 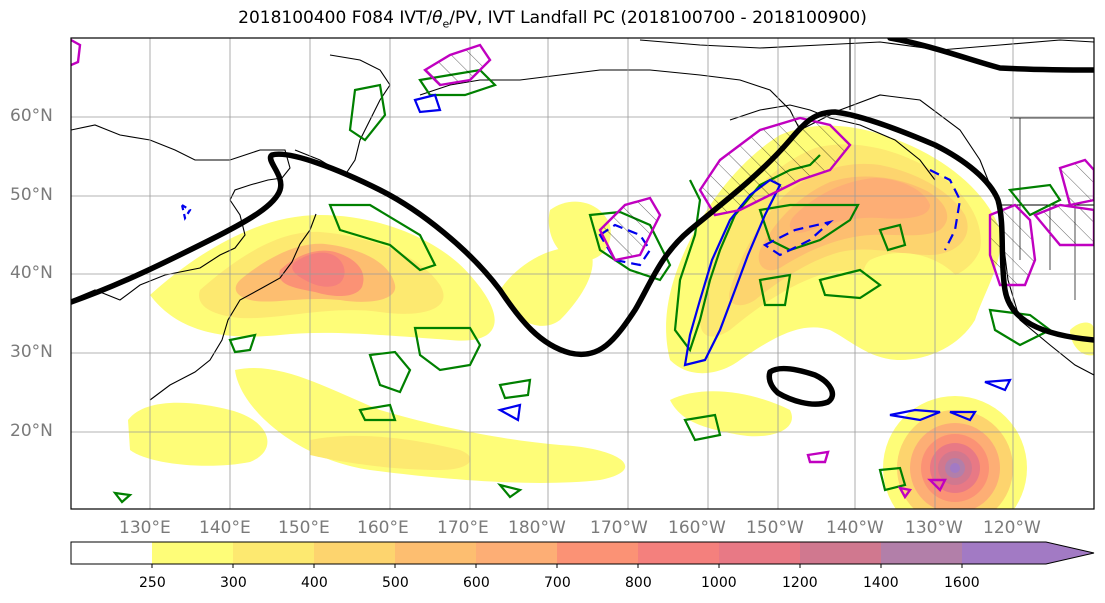 I want to click on lat-label-60n: 60°N, so click(x=31, y=116).